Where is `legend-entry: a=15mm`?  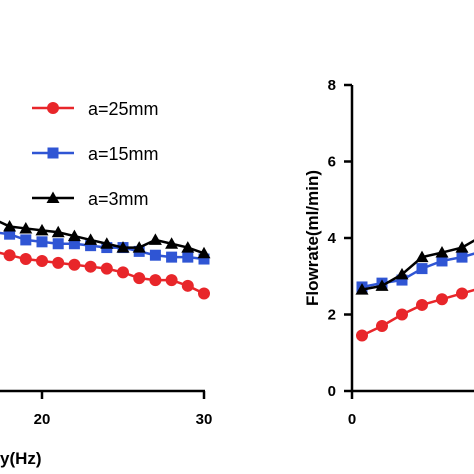 legend-entry: a=15mm is located at coordinates (95, 154).